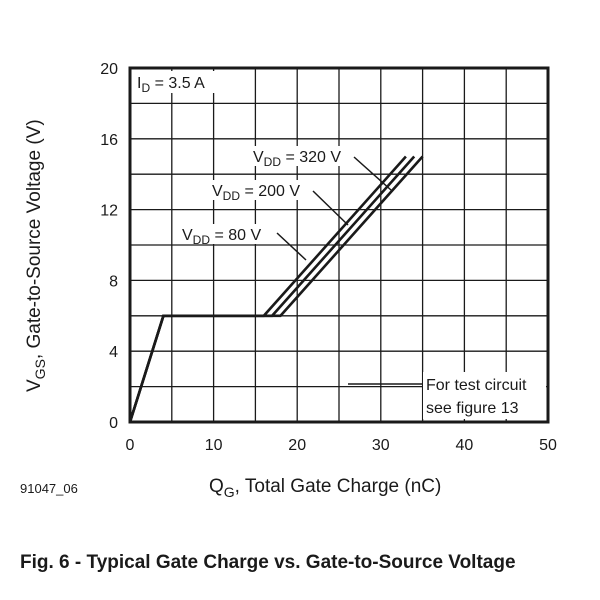 The image size is (600, 600). What do you see at coordinates (548, 445) in the screenshot?
I see `x-tick-label: 50` at bounding box center [548, 445].